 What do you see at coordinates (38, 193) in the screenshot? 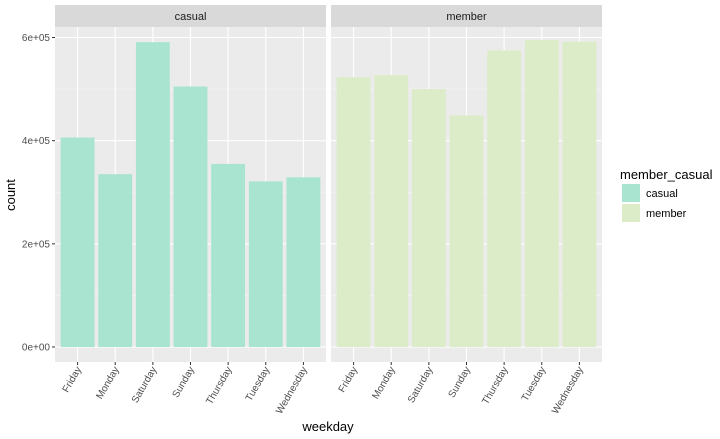
I see `y-axis: 0e+00 2e+05 4e+05 6e+05` at bounding box center [38, 193].